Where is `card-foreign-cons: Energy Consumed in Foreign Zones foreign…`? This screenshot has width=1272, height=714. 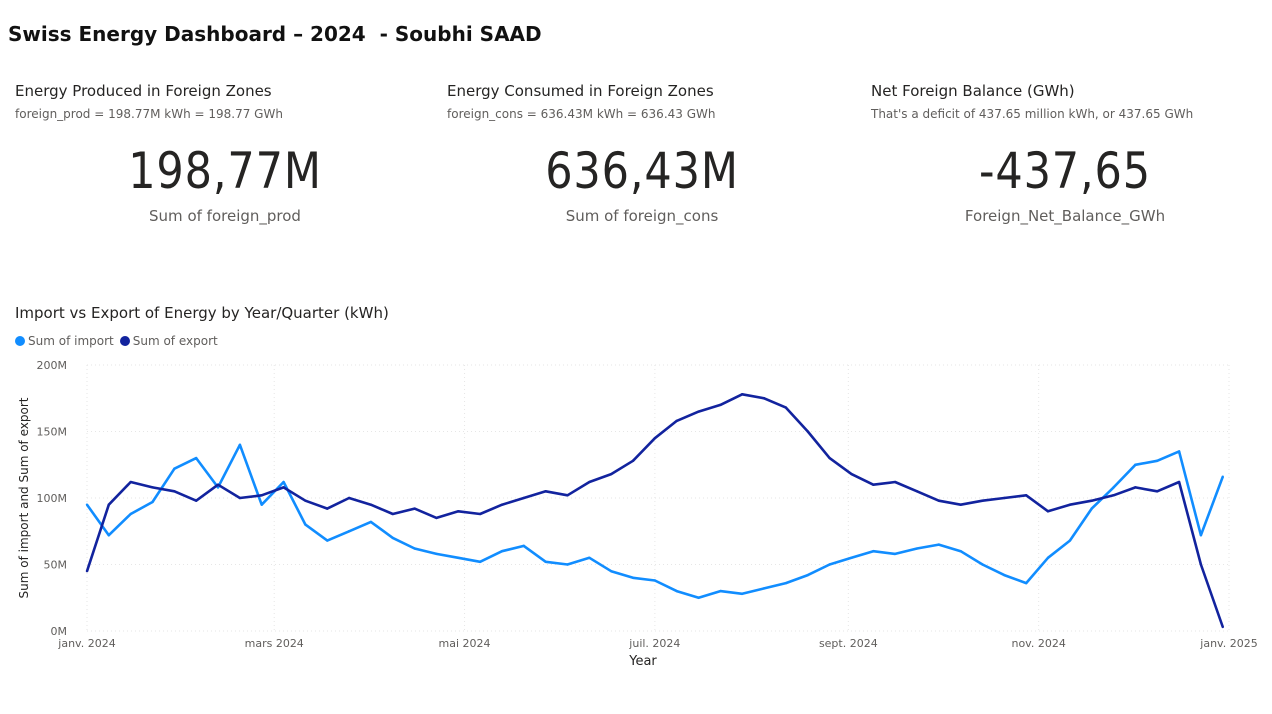
card-foreign-cons: Energy Consumed in Foreign Zones foreign… is located at coordinates (642, 165).